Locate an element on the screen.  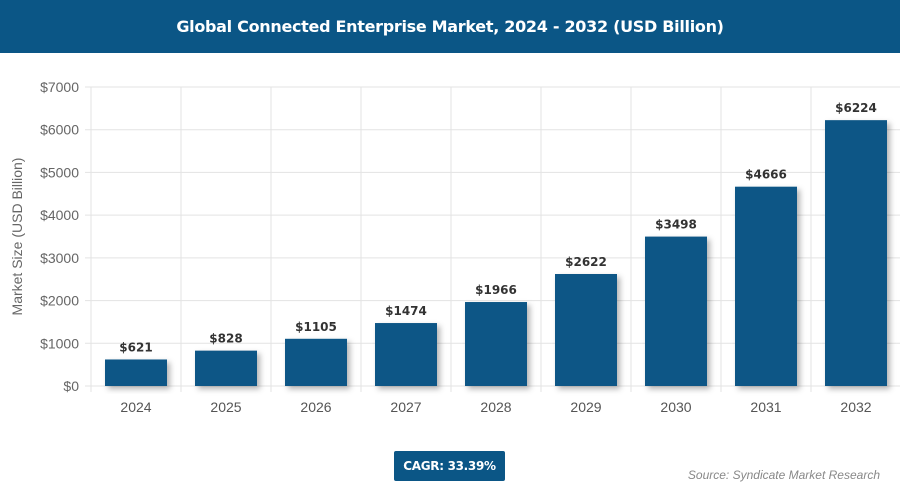
bar-2025 is located at coordinates (226, 368).